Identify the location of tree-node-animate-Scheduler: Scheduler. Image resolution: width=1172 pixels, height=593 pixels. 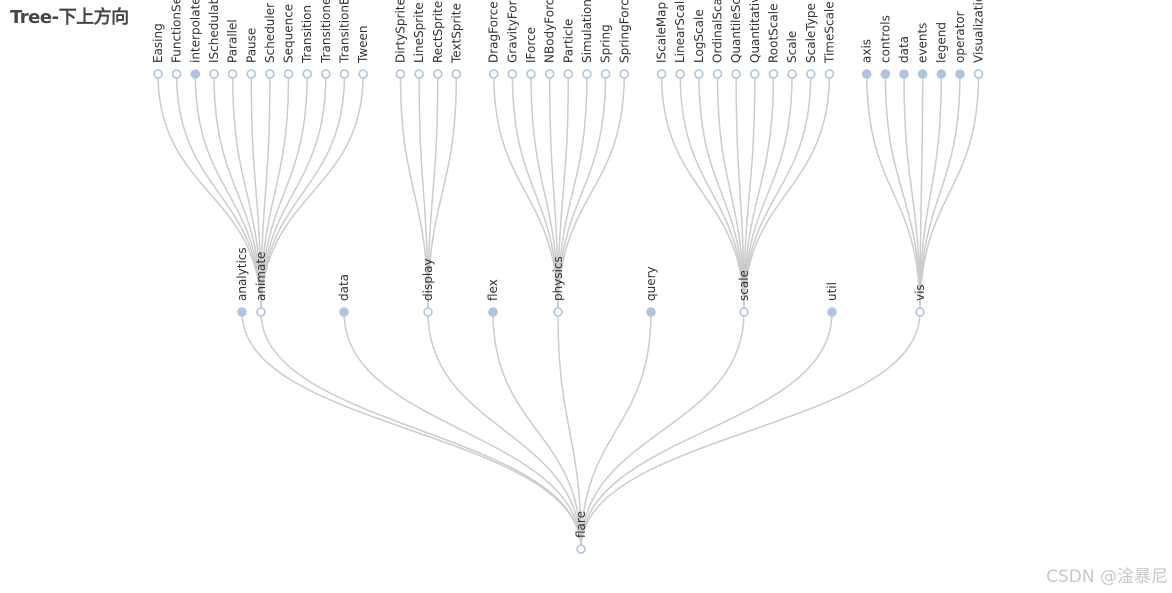
(270, 41).